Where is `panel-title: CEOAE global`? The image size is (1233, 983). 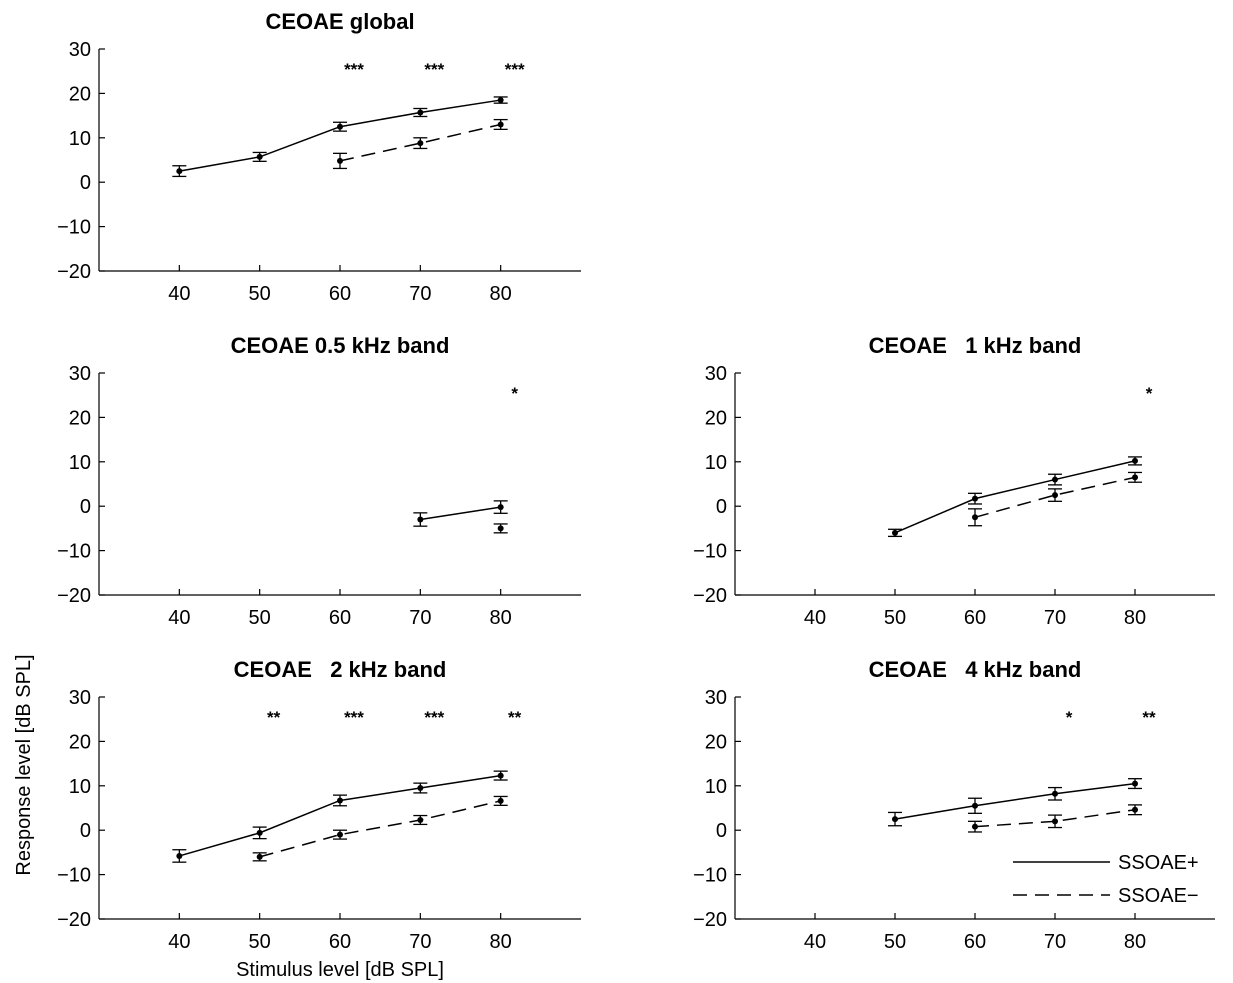
panel-title: CEOAE global is located at coordinates (339, 21).